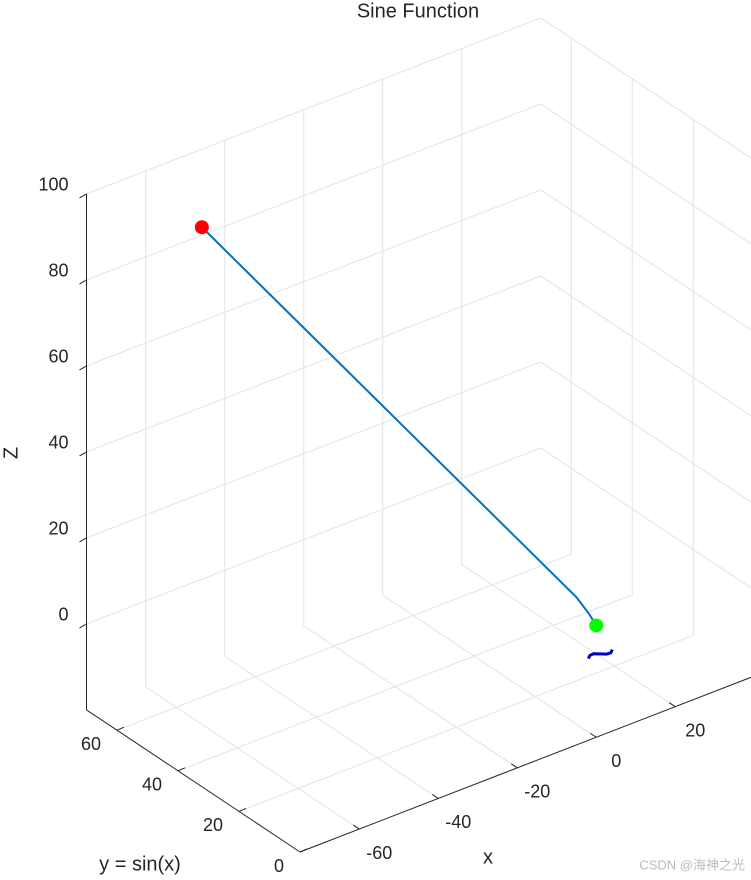 This screenshot has width=751, height=880. Describe the element at coordinates (91, 744) in the screenshot. I see `y-tick-label: 60` at that location.